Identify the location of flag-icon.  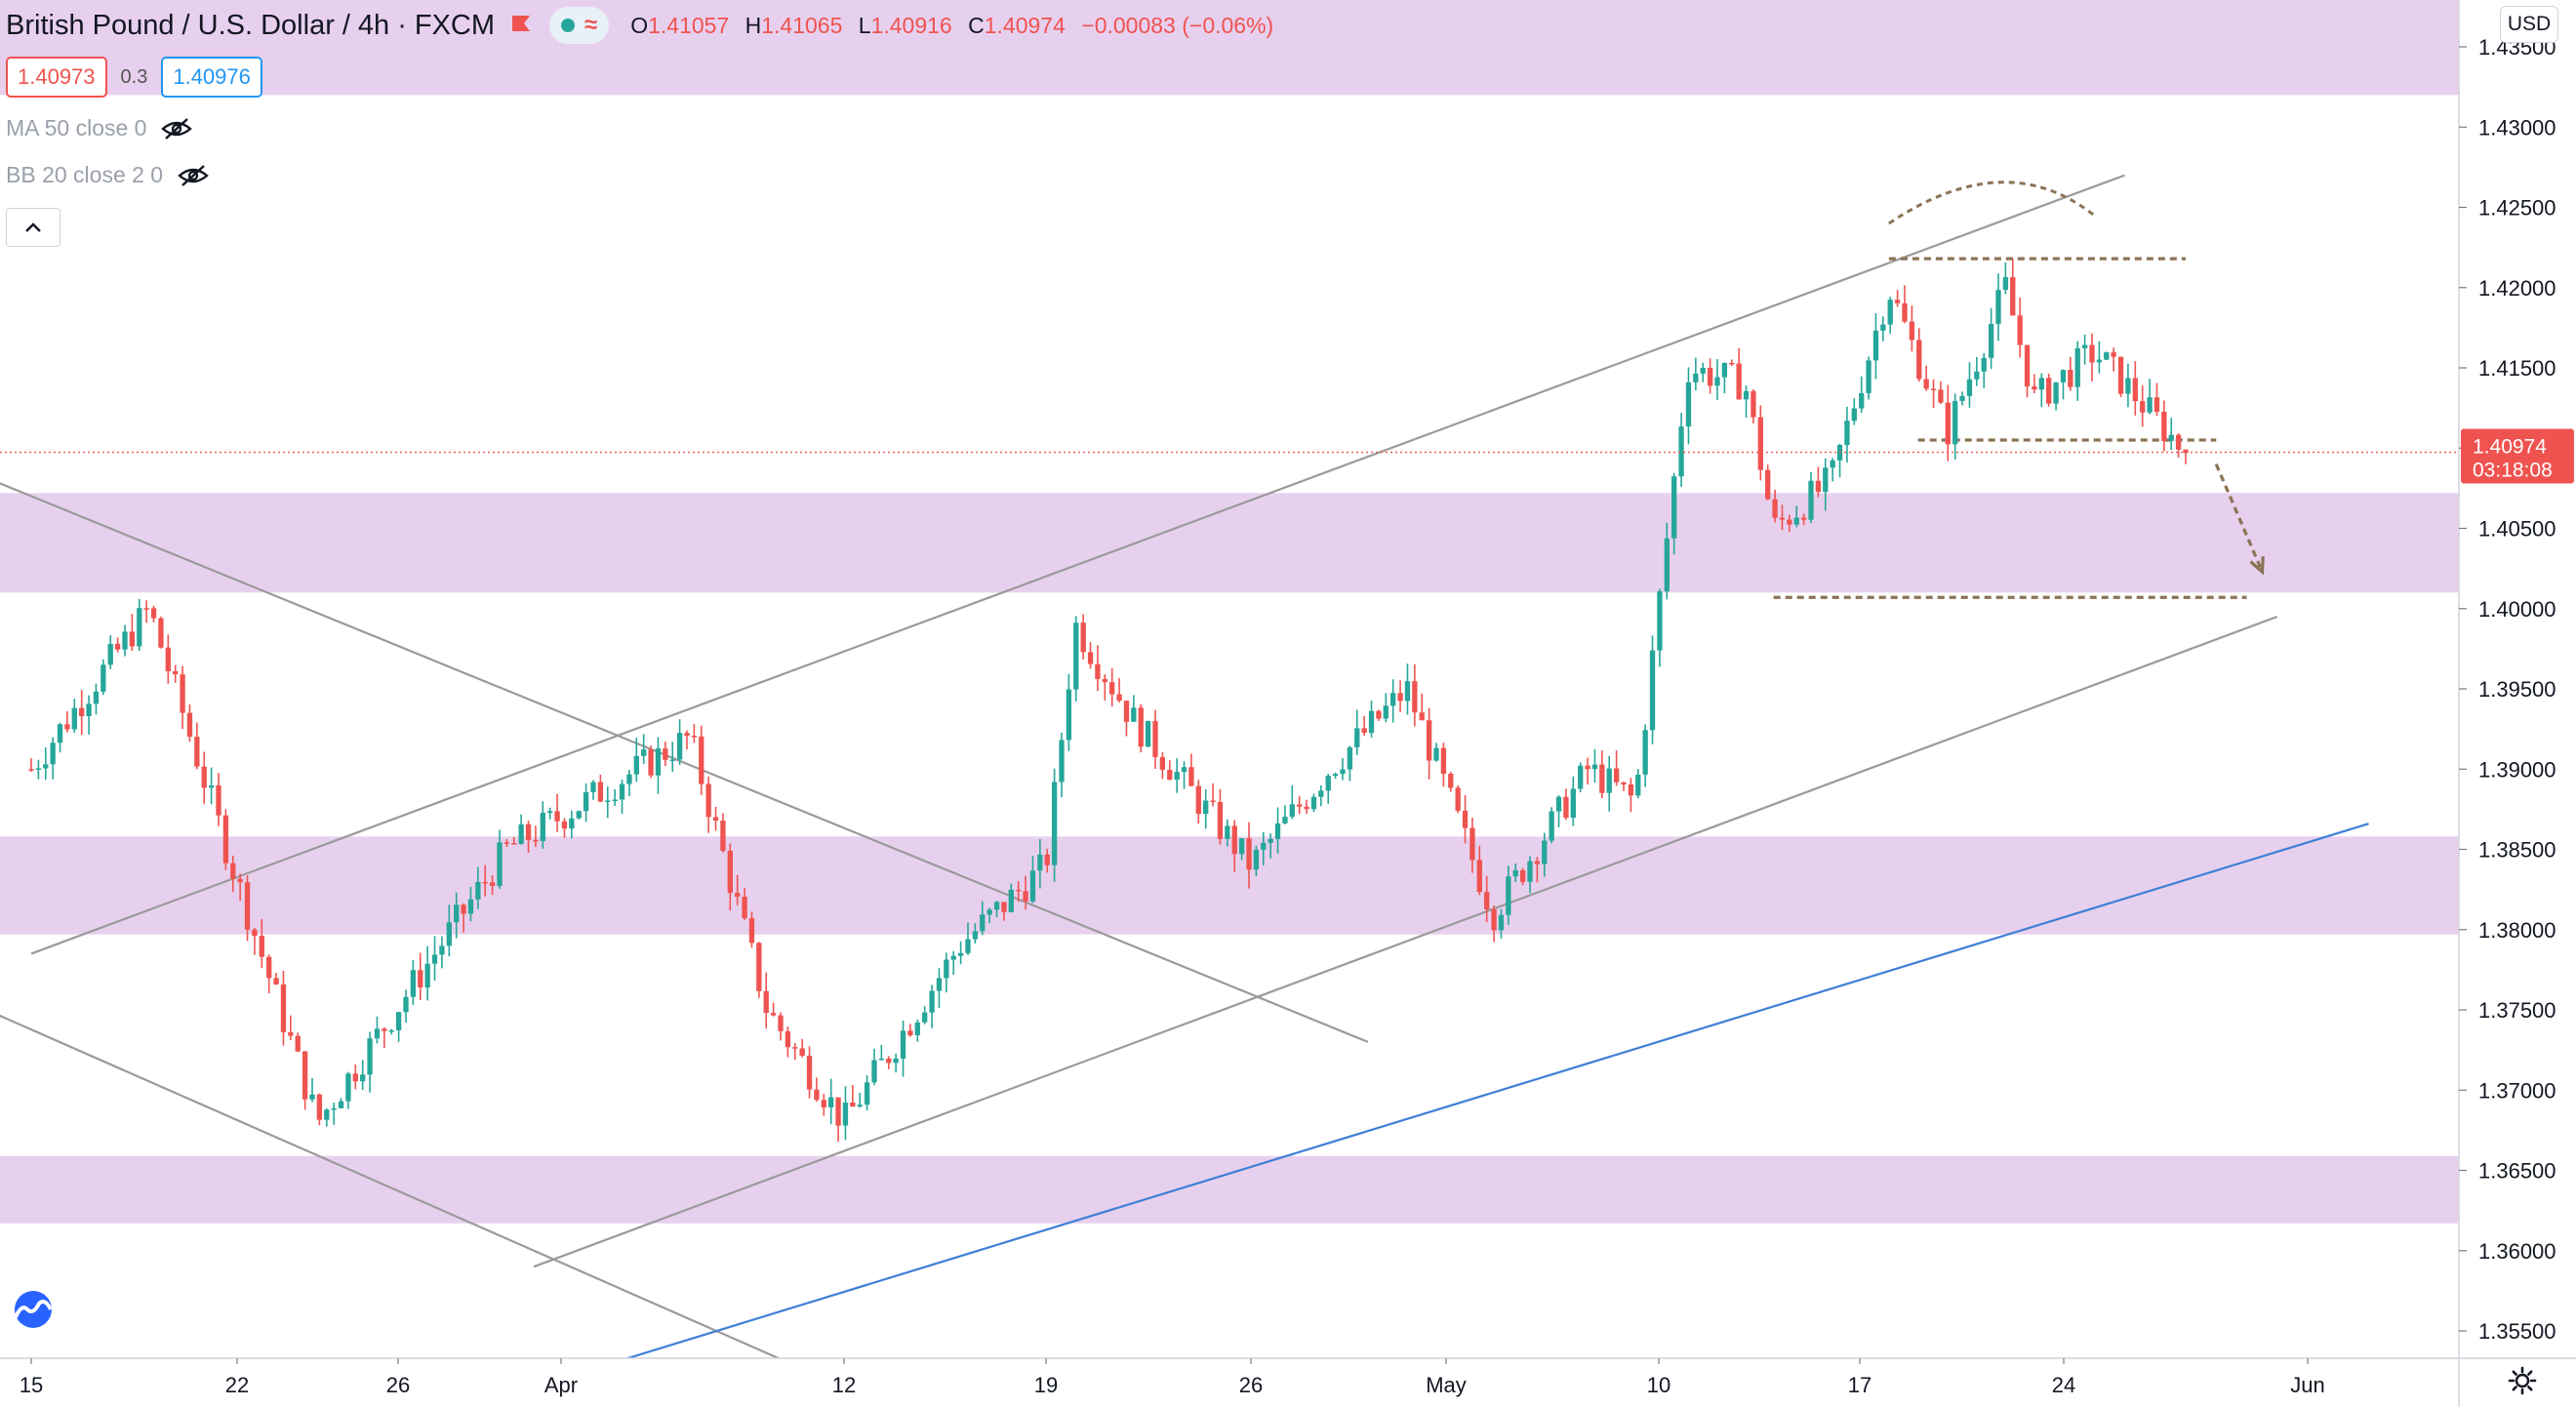
(521, 25).